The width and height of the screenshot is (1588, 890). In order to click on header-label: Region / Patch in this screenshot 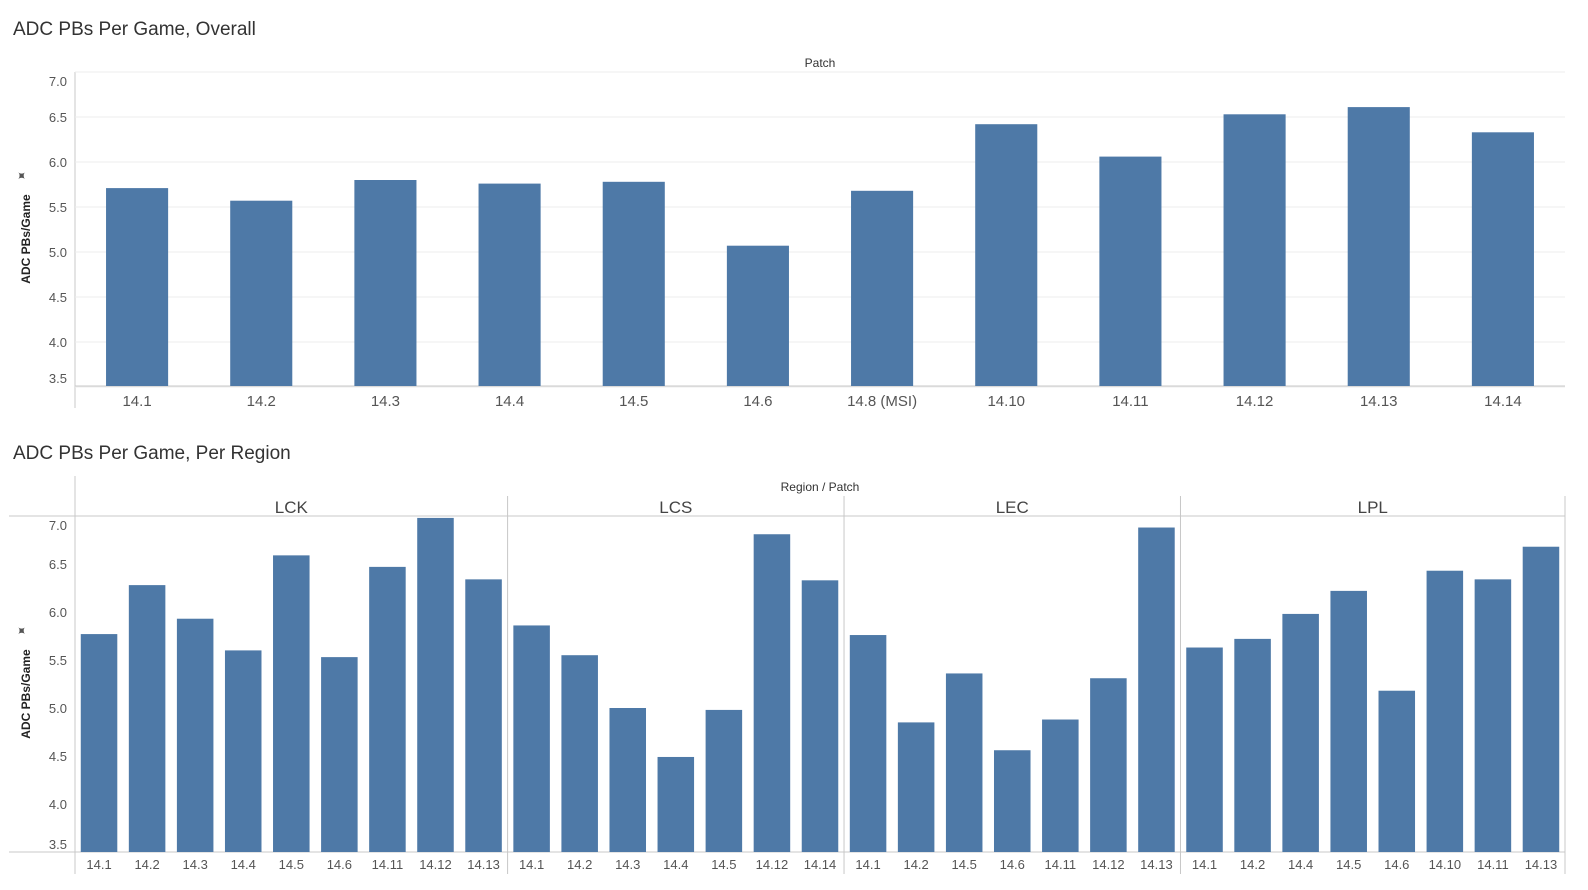, I will do `click(820, 487)`.